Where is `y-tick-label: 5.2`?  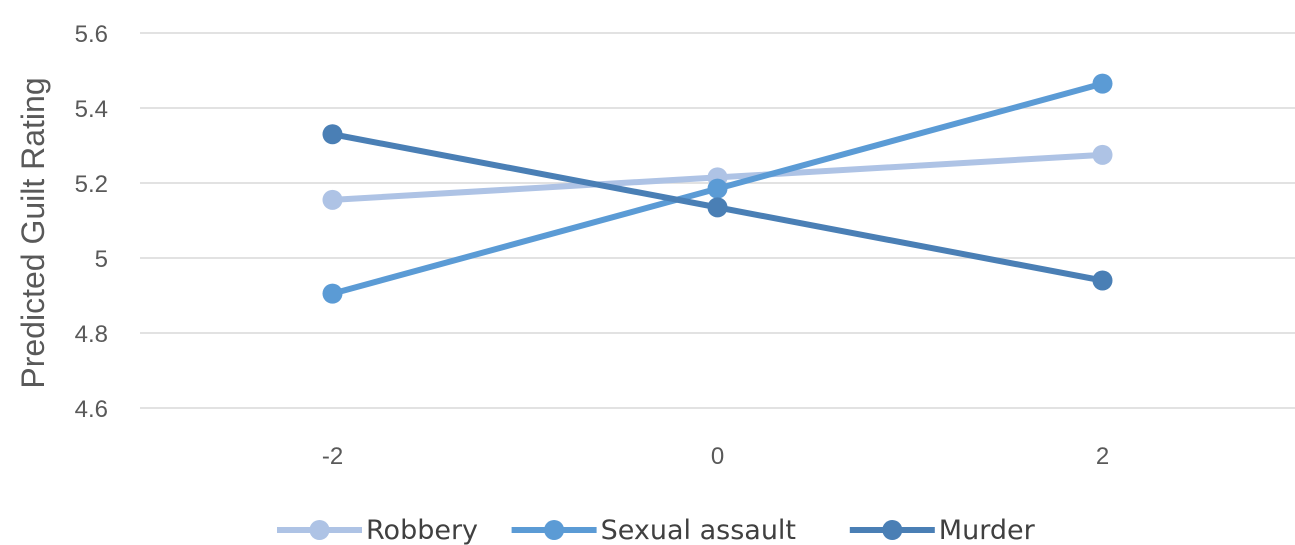
y-tick-label: 5.2 is located at coordinates (91, 184).